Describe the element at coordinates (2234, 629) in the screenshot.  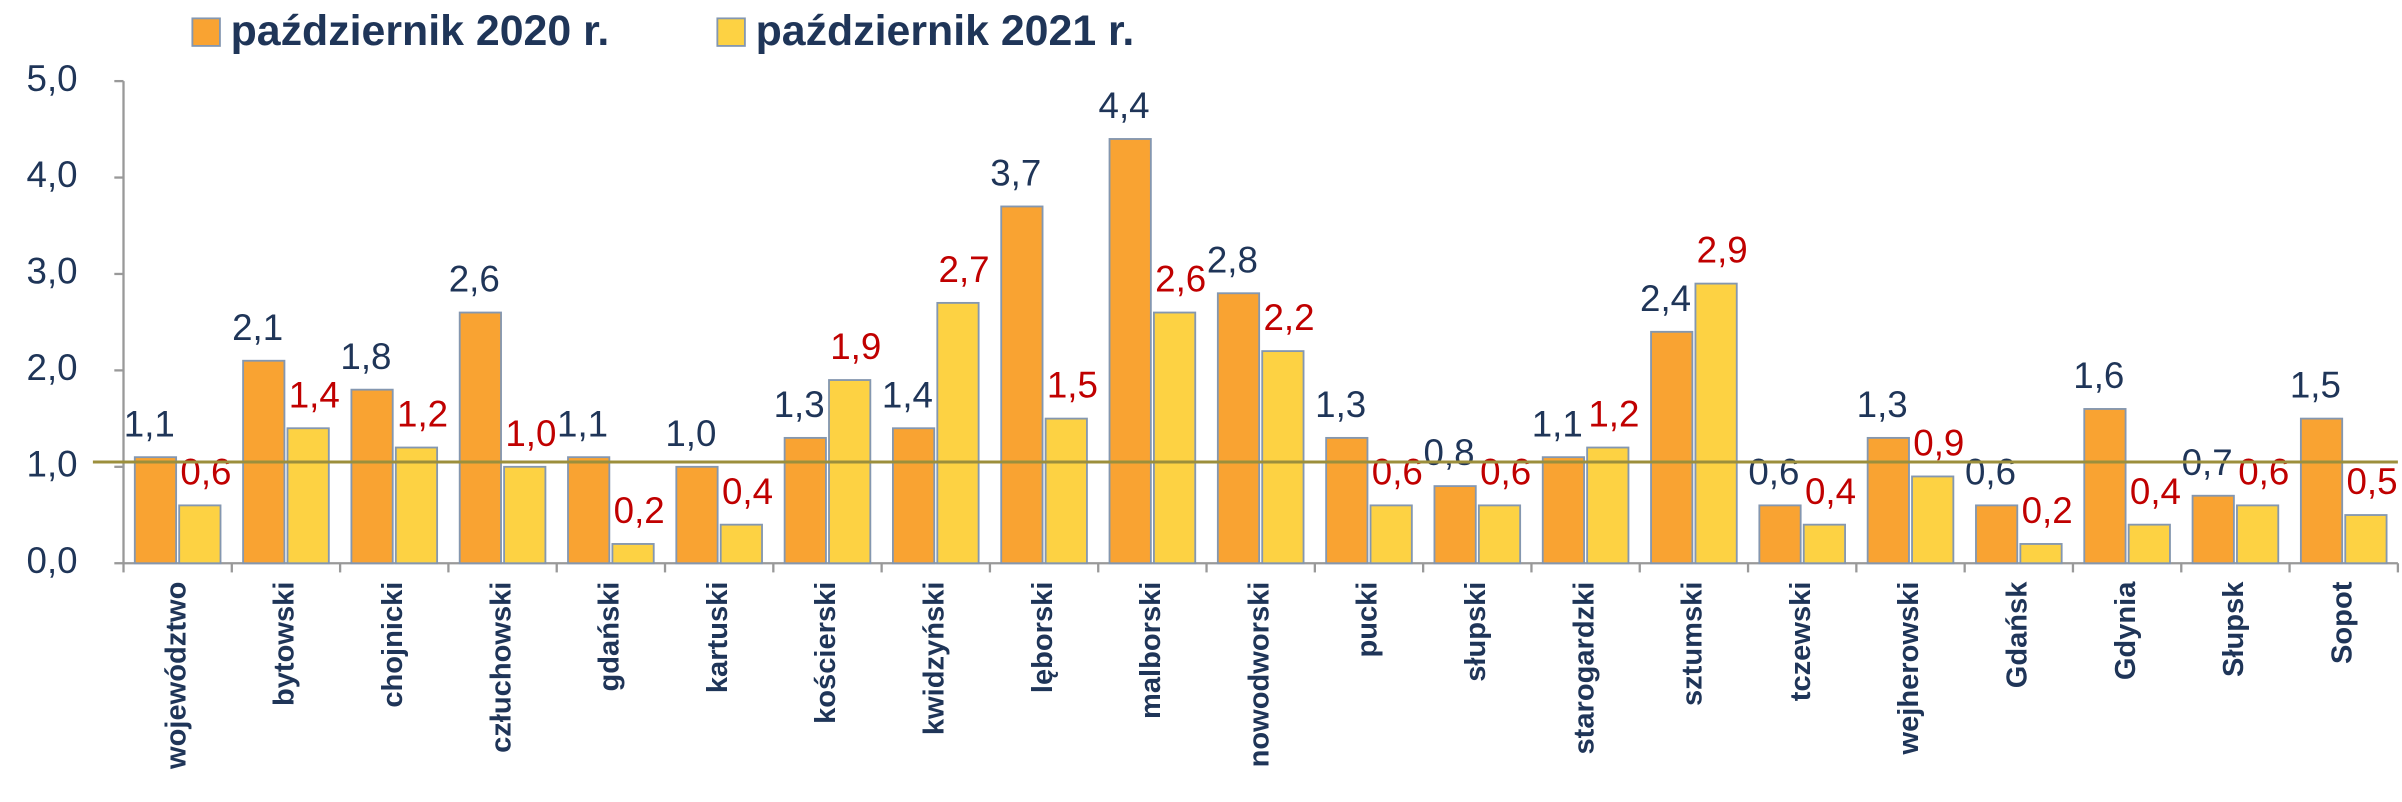
I see `x-tick-label: Słupsk` at that location.